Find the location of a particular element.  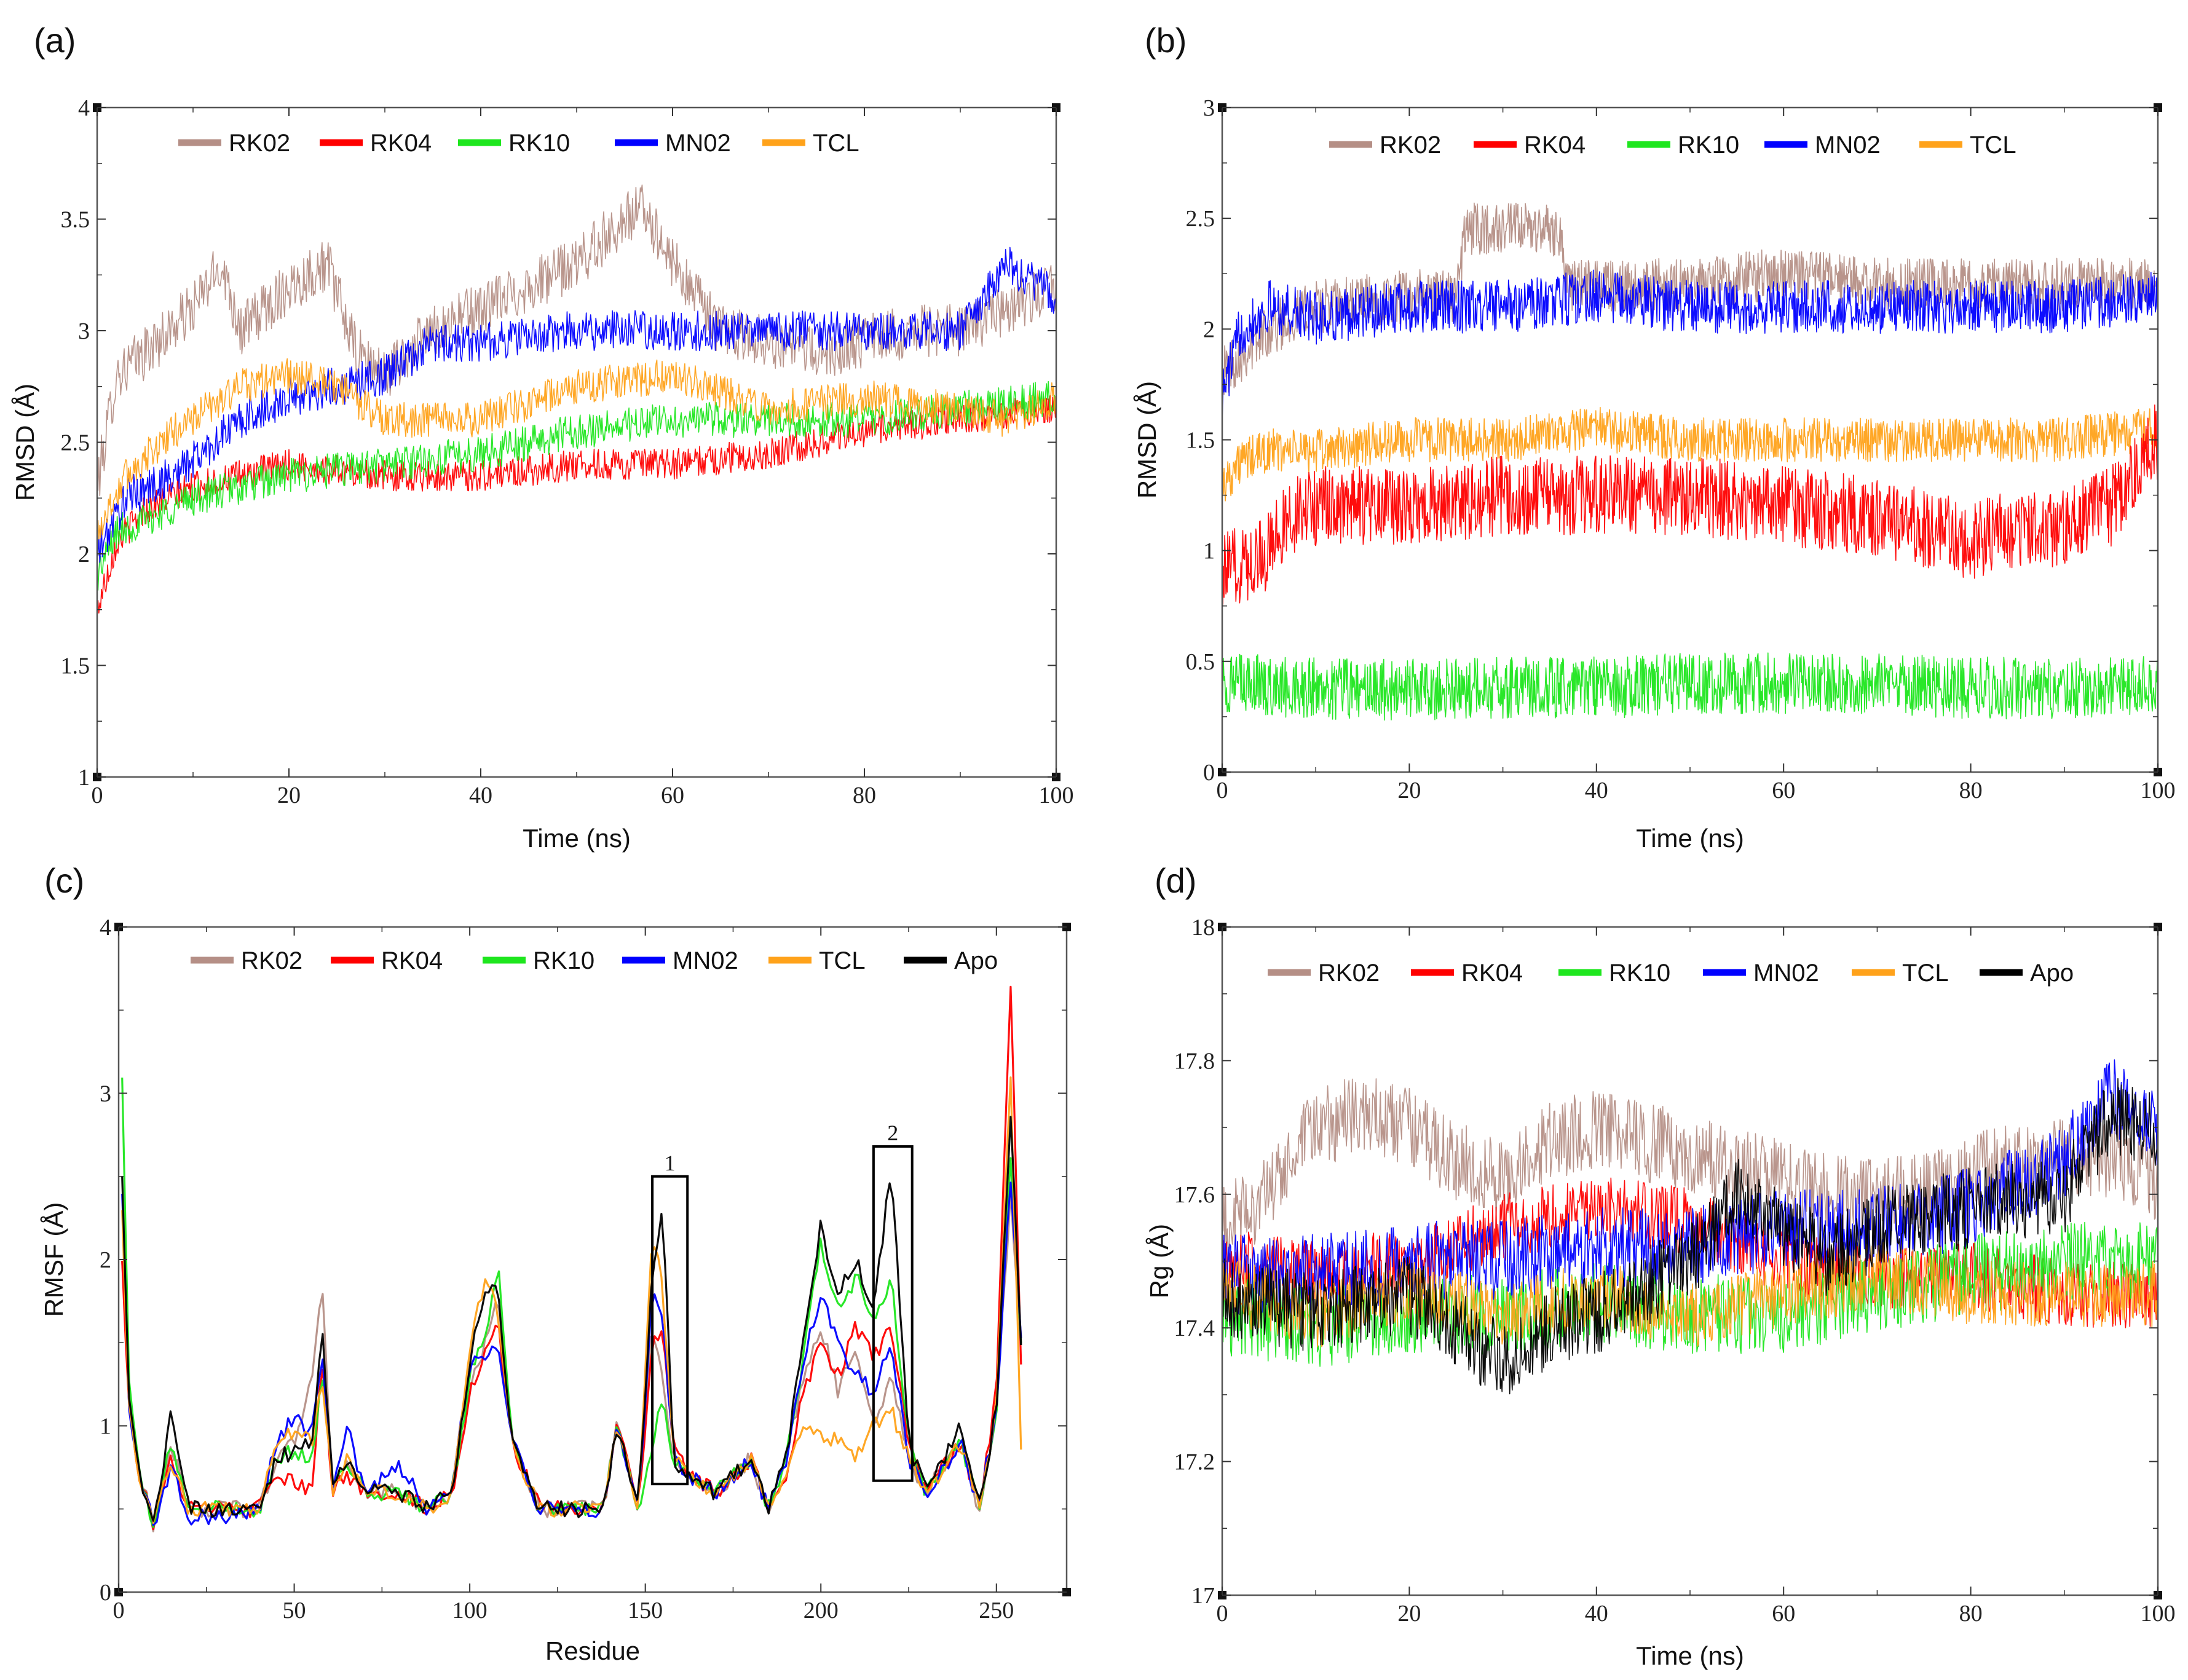

panel-letter-c: (c) is located at coordinates (64, 881).